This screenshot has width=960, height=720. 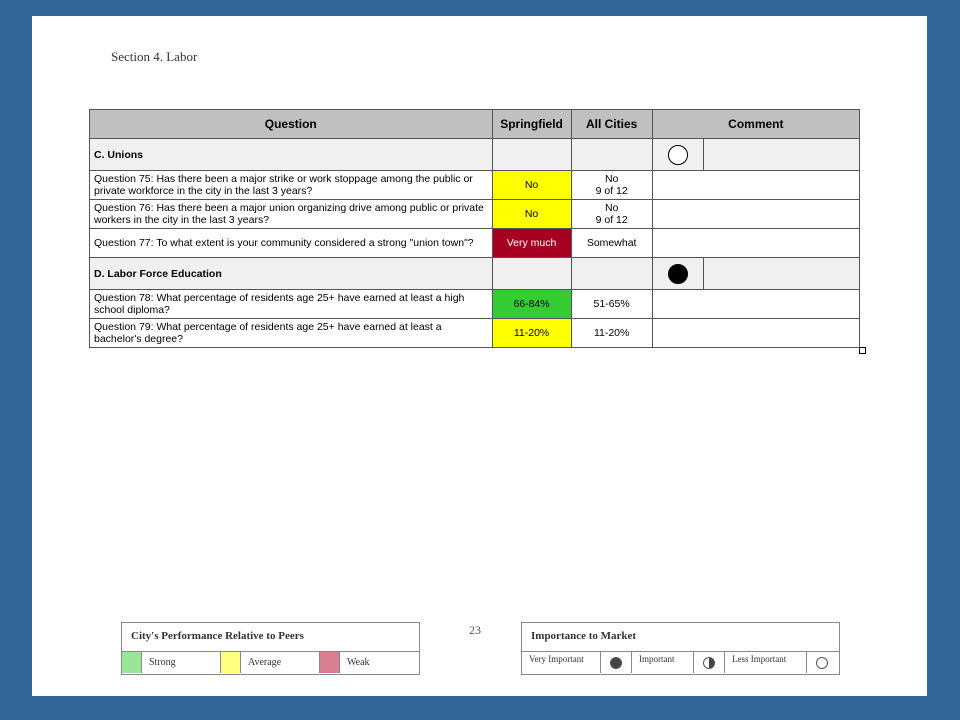 I want to click on importance-legend-title: Importance to Market, so click(x=680, y=637).